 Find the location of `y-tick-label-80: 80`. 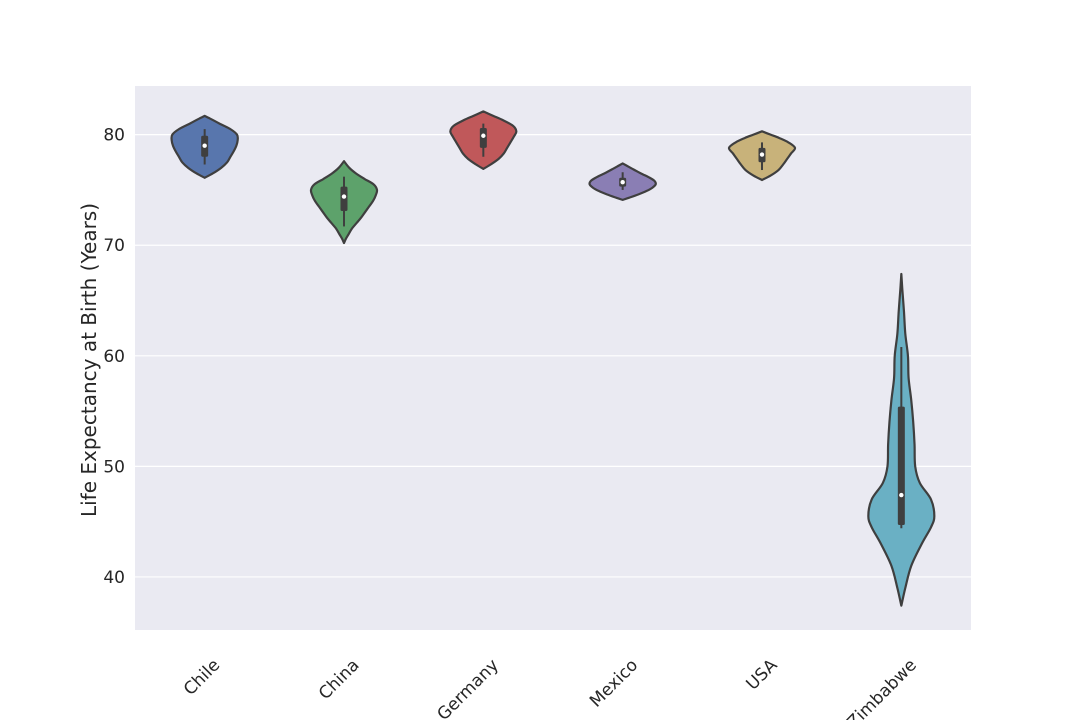

y-tick-label-80: 80 is located at coordinates (114, 136).